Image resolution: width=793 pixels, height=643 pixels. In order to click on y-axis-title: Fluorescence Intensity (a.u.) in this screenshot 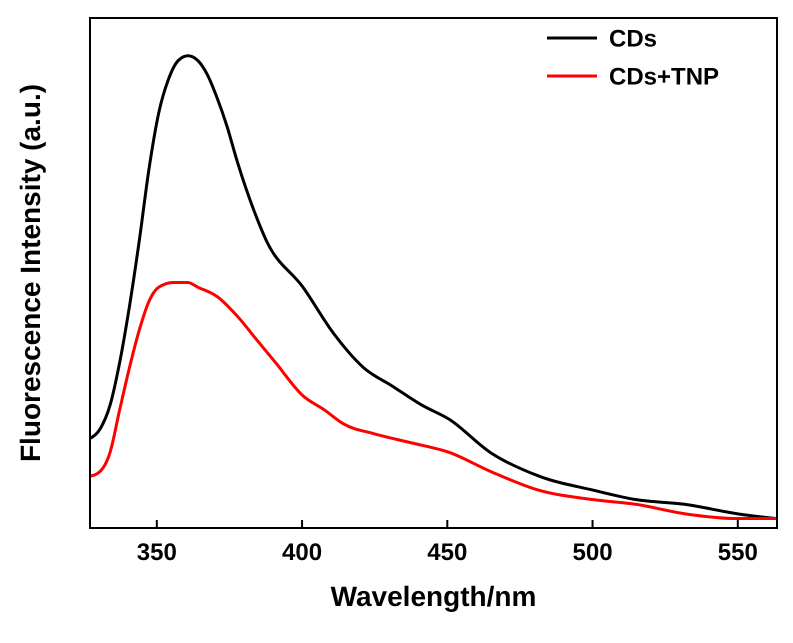, I will do `click(30, 273)`.